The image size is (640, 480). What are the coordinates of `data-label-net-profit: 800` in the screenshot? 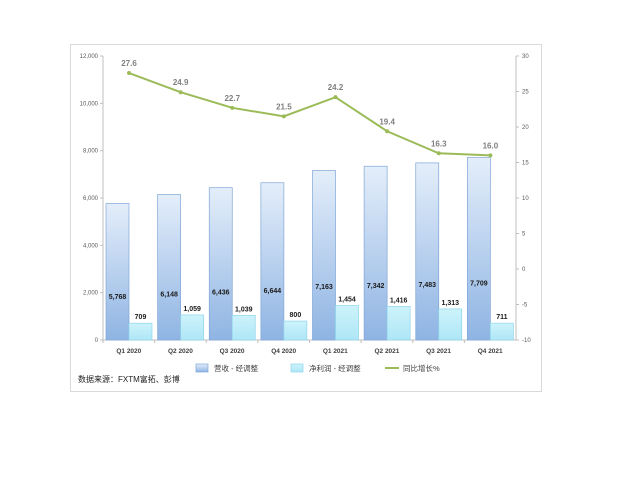 It's located at (296, 315).